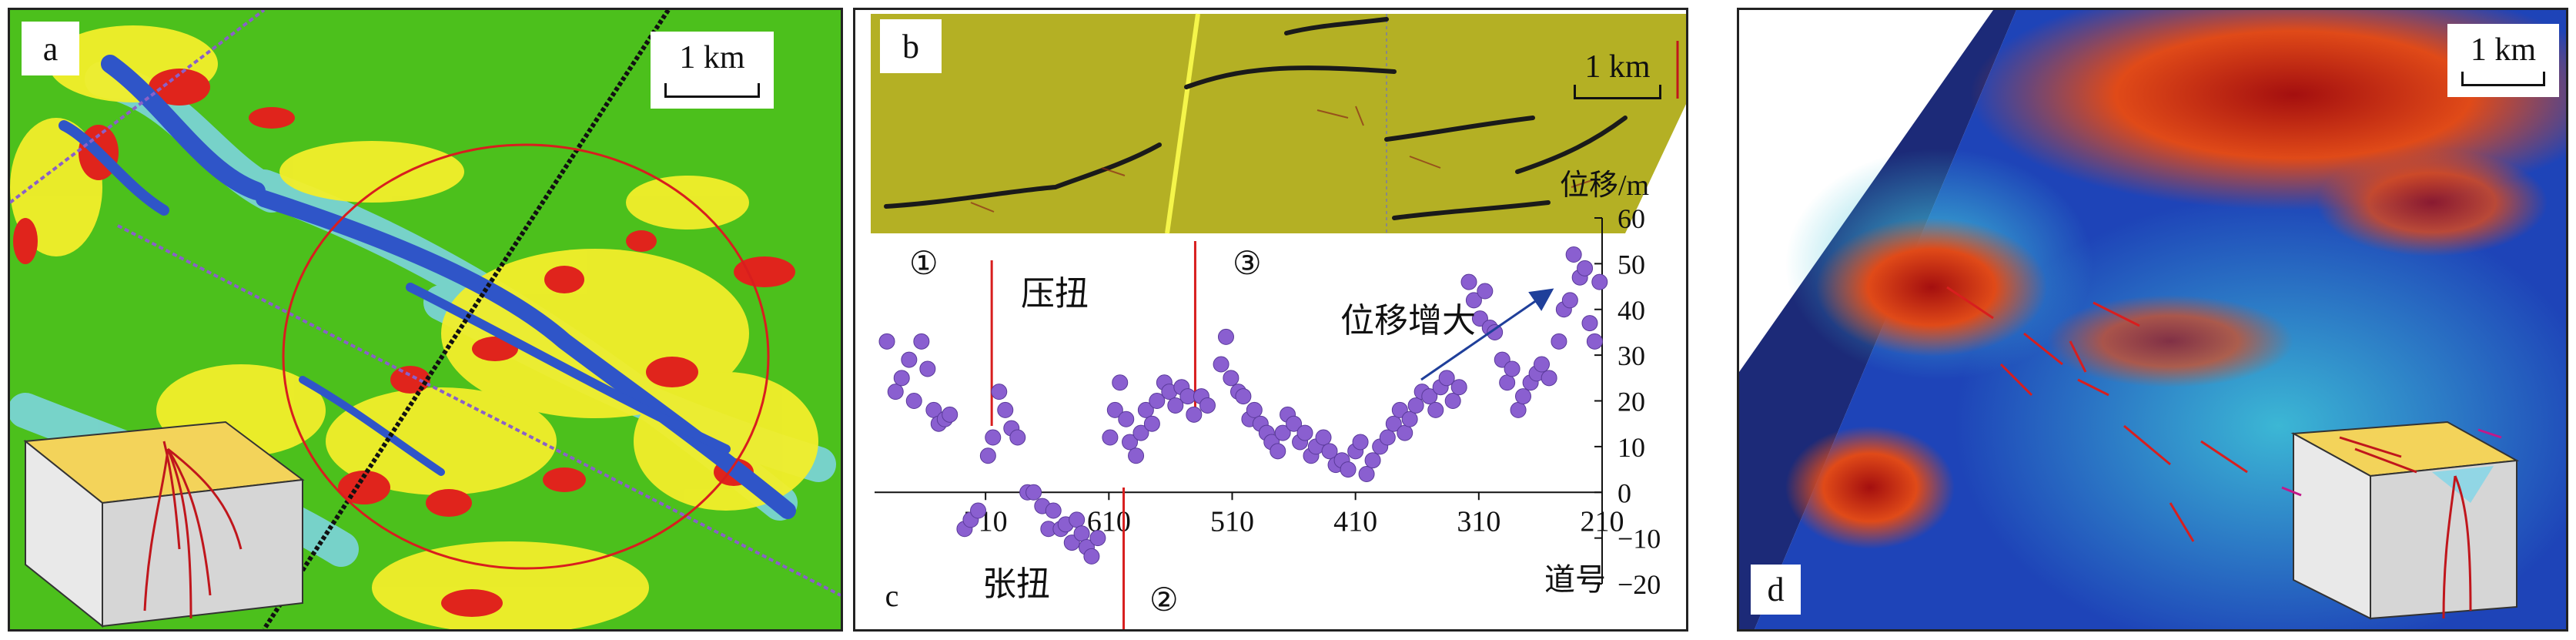  What do you see at coordinates (1575, 579) in the screenshot?
I see `x-axis-label: 道号` at bounding box center [1575, 579].